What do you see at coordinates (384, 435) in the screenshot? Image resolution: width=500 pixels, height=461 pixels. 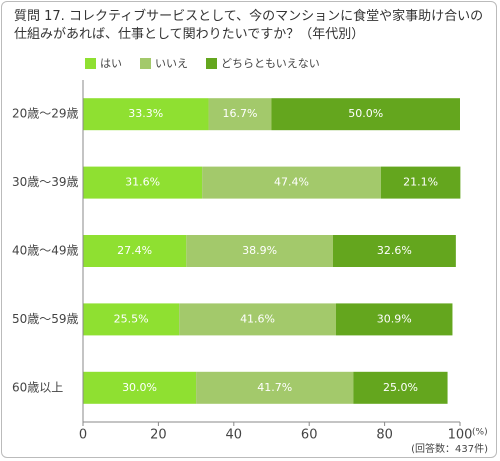 I see `x-tick-label: 80` at bounding box center [384, 435].